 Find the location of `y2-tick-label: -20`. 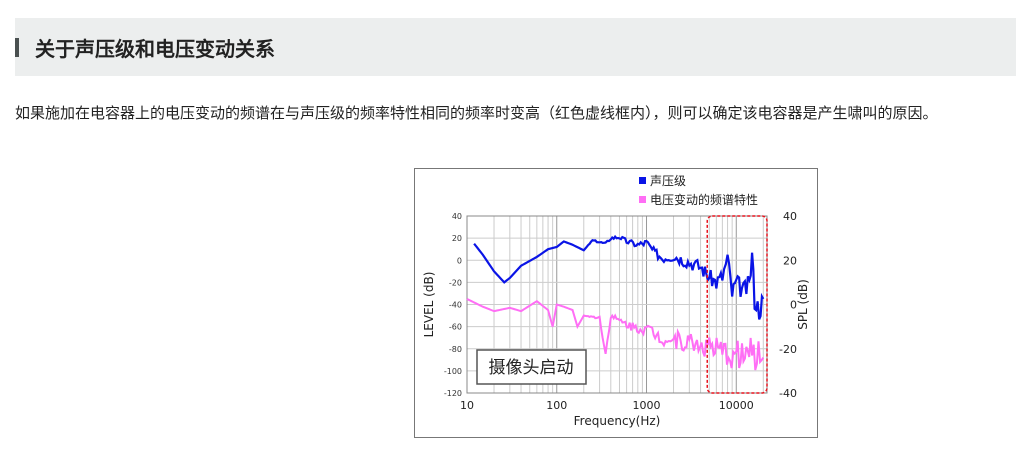

y2-tick-label: -20 is located at coordinates (788, 349).